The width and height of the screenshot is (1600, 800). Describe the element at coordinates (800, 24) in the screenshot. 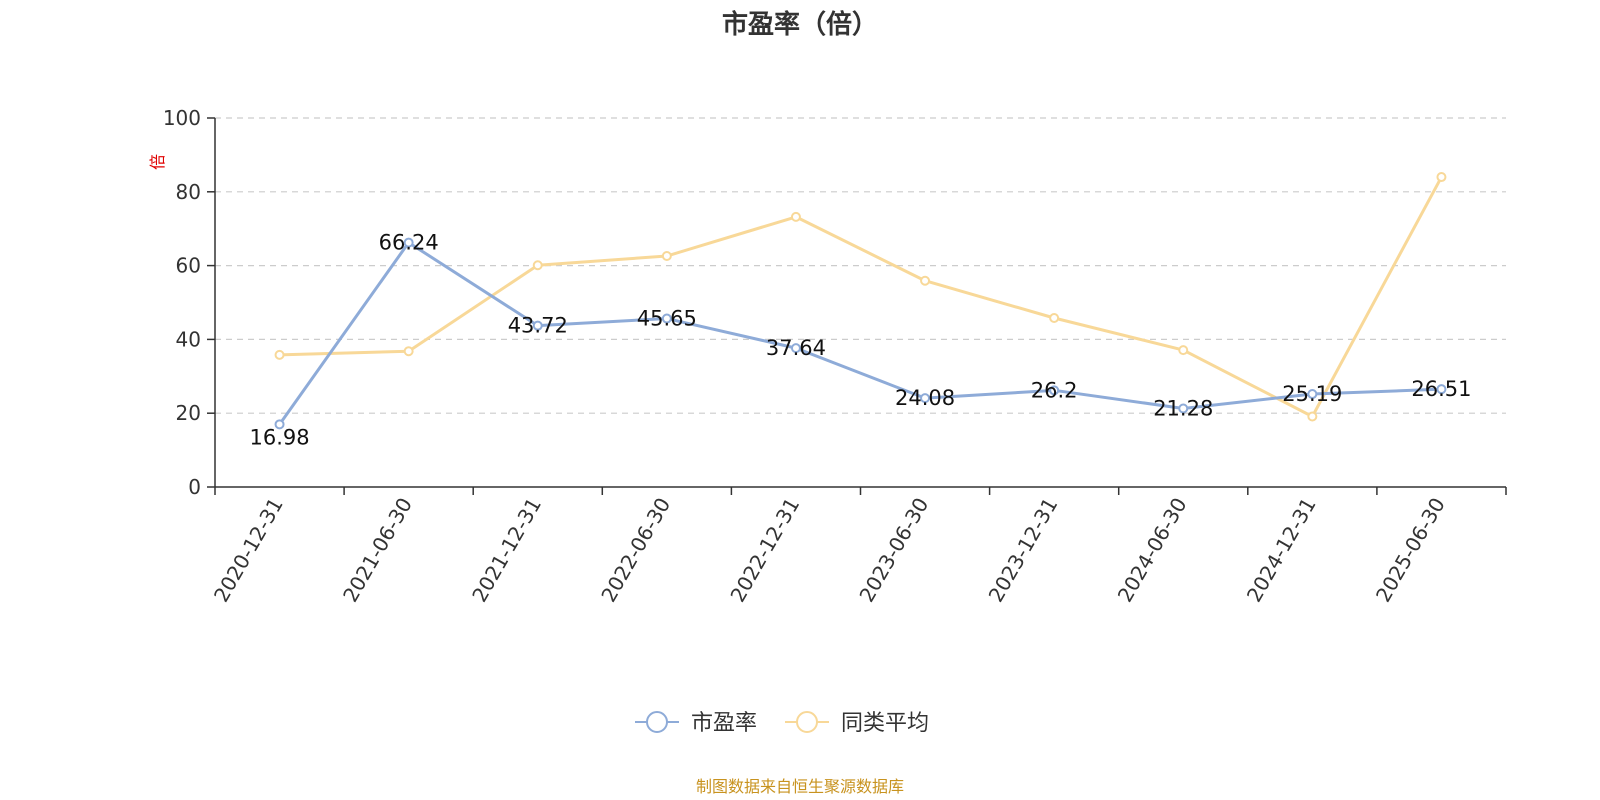

I see `chart-title: 市盈率（倍）` at that location.